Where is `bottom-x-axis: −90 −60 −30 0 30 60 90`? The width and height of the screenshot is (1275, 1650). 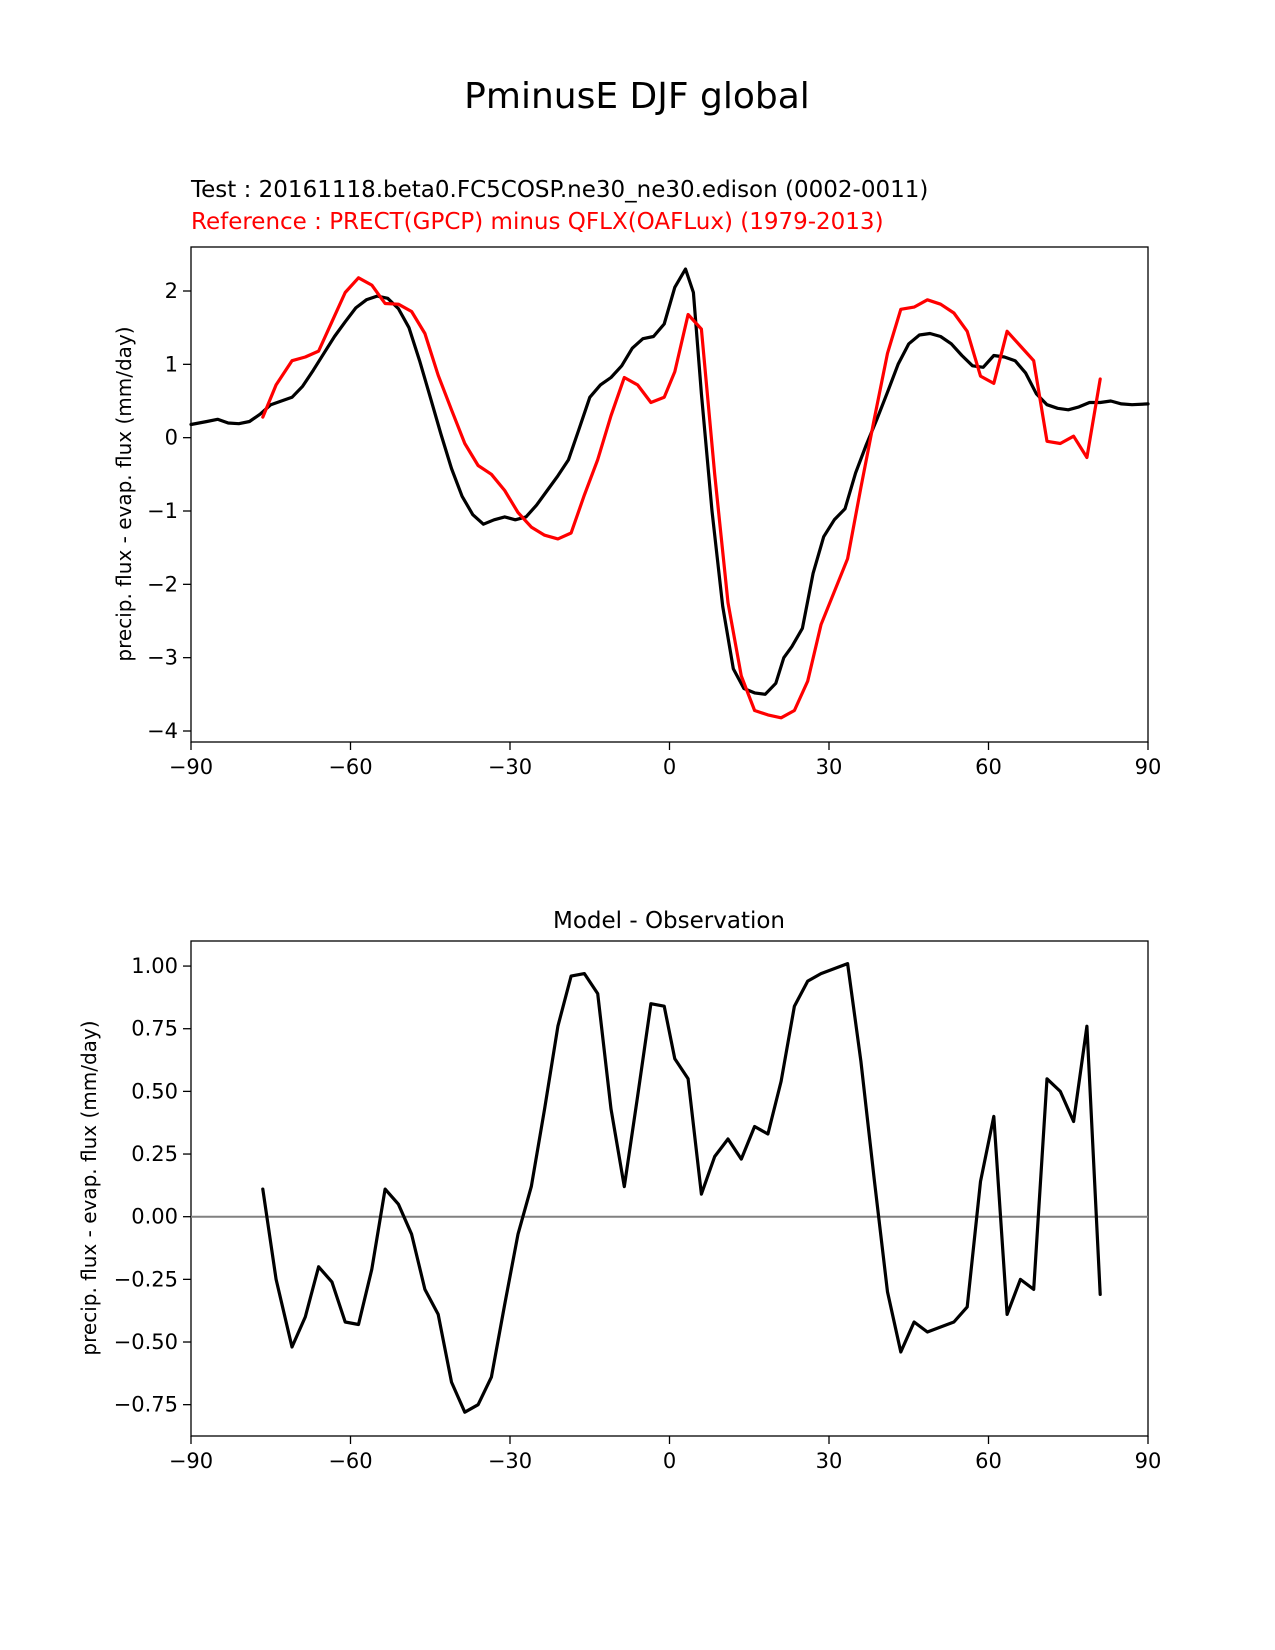
bottom-x-axis: −90 −60 −30 0 30 60 90 is located at coordinates (665, 1454).